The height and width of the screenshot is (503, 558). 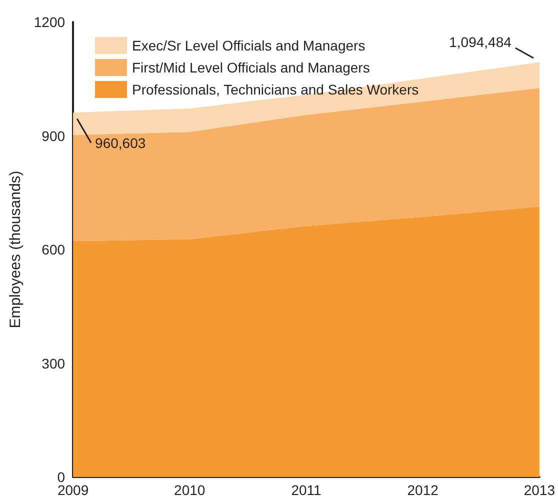 What do you see at coordinates (249, 46) in the screenshot?
I see `legend-label: Exec/Sr Level Officials and Managers` at bounding box center [249, 46].